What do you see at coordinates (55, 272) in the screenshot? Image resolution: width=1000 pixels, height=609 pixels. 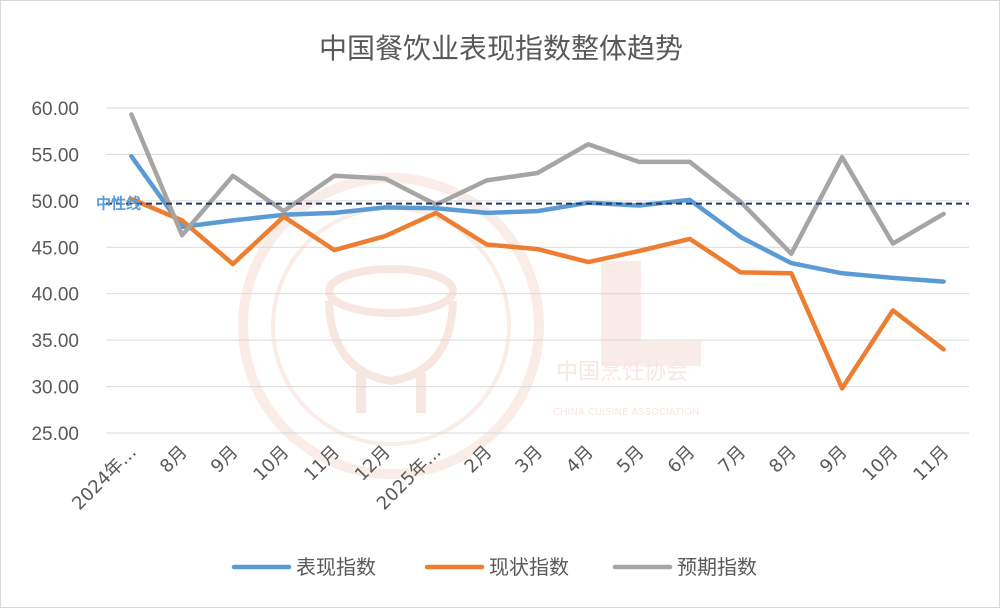 I see `y-axis-ticks: 60.00 55.00 50.00 45.00 40.00 35.00 30.00 25.00` at bounding box center [55, 272].